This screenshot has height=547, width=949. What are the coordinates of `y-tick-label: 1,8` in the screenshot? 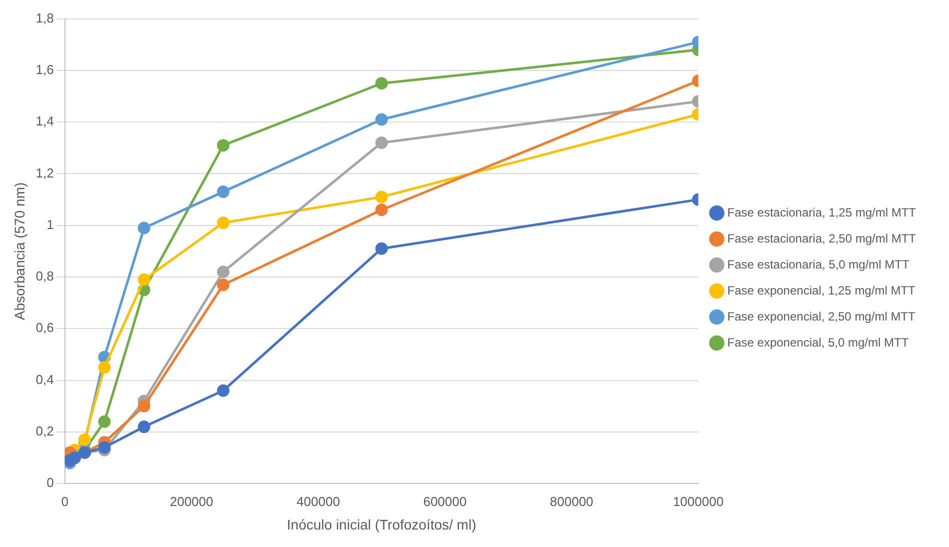 It's located at (45, 18).